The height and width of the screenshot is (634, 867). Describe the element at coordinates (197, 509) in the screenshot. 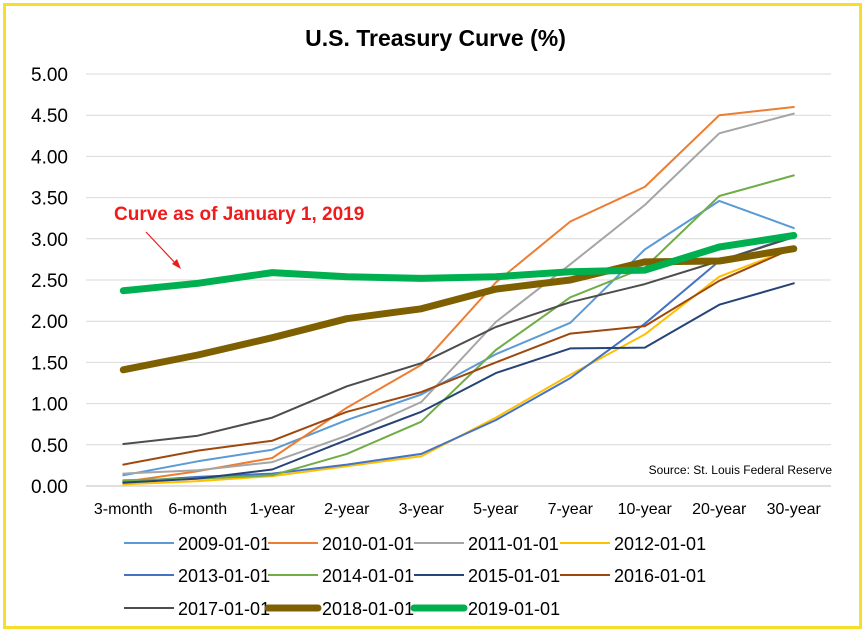

I see `x-tick-label: 6-month` at that location.